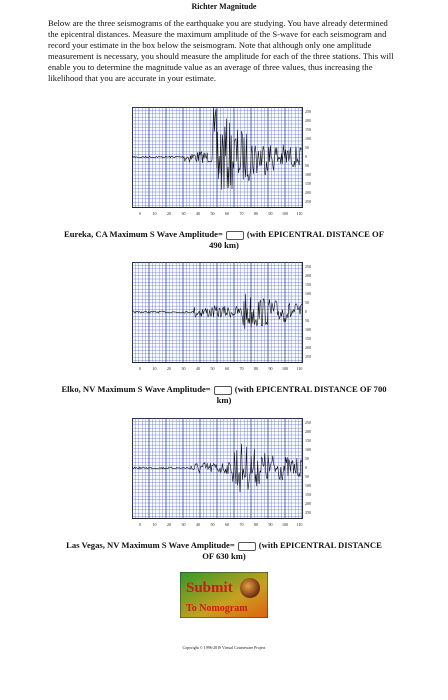  What do you see at coordinates (150, 545) in the screenshot?
I see `station-label: Las Vegas, NV Maximum S Wave Amplitude=` at bounding box center [150, 545].